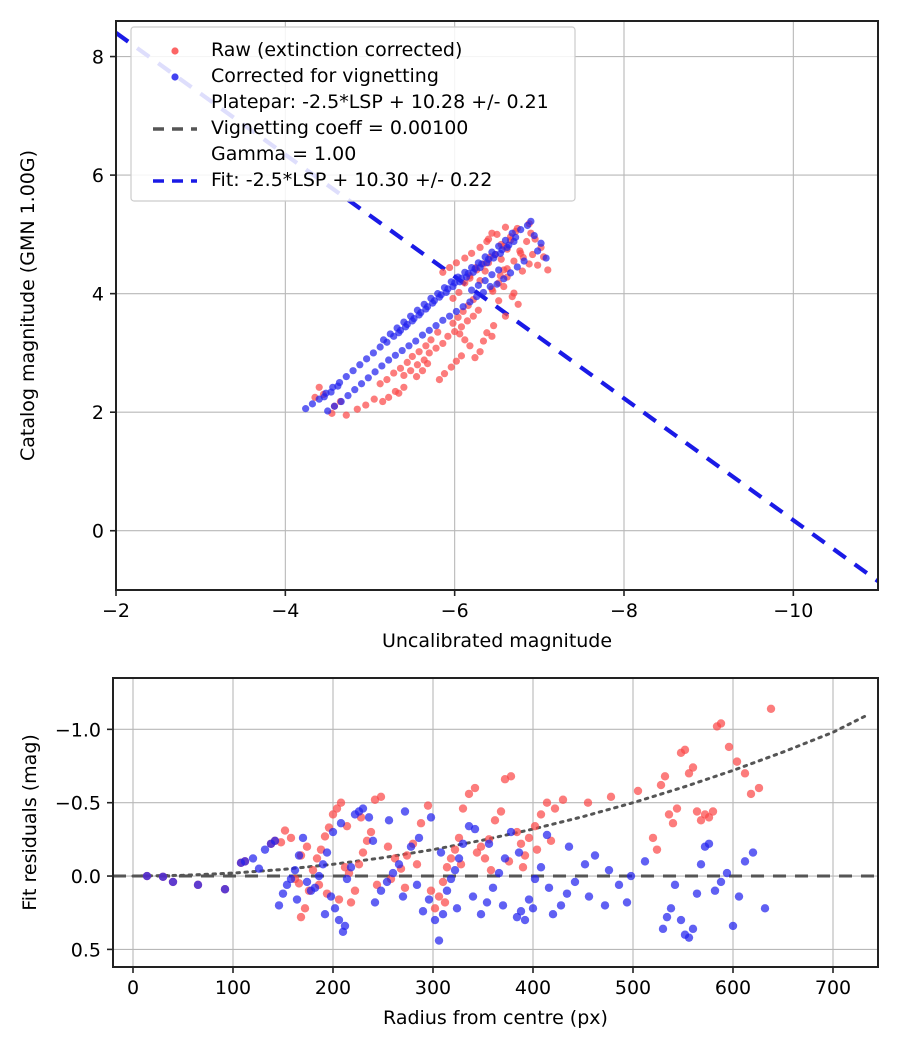 This screenshot has width=900, height=1050. Describe the element at coordinates (325, 76) in the screenshot. I see `legend-label: Corrected for vignetting` at that location.